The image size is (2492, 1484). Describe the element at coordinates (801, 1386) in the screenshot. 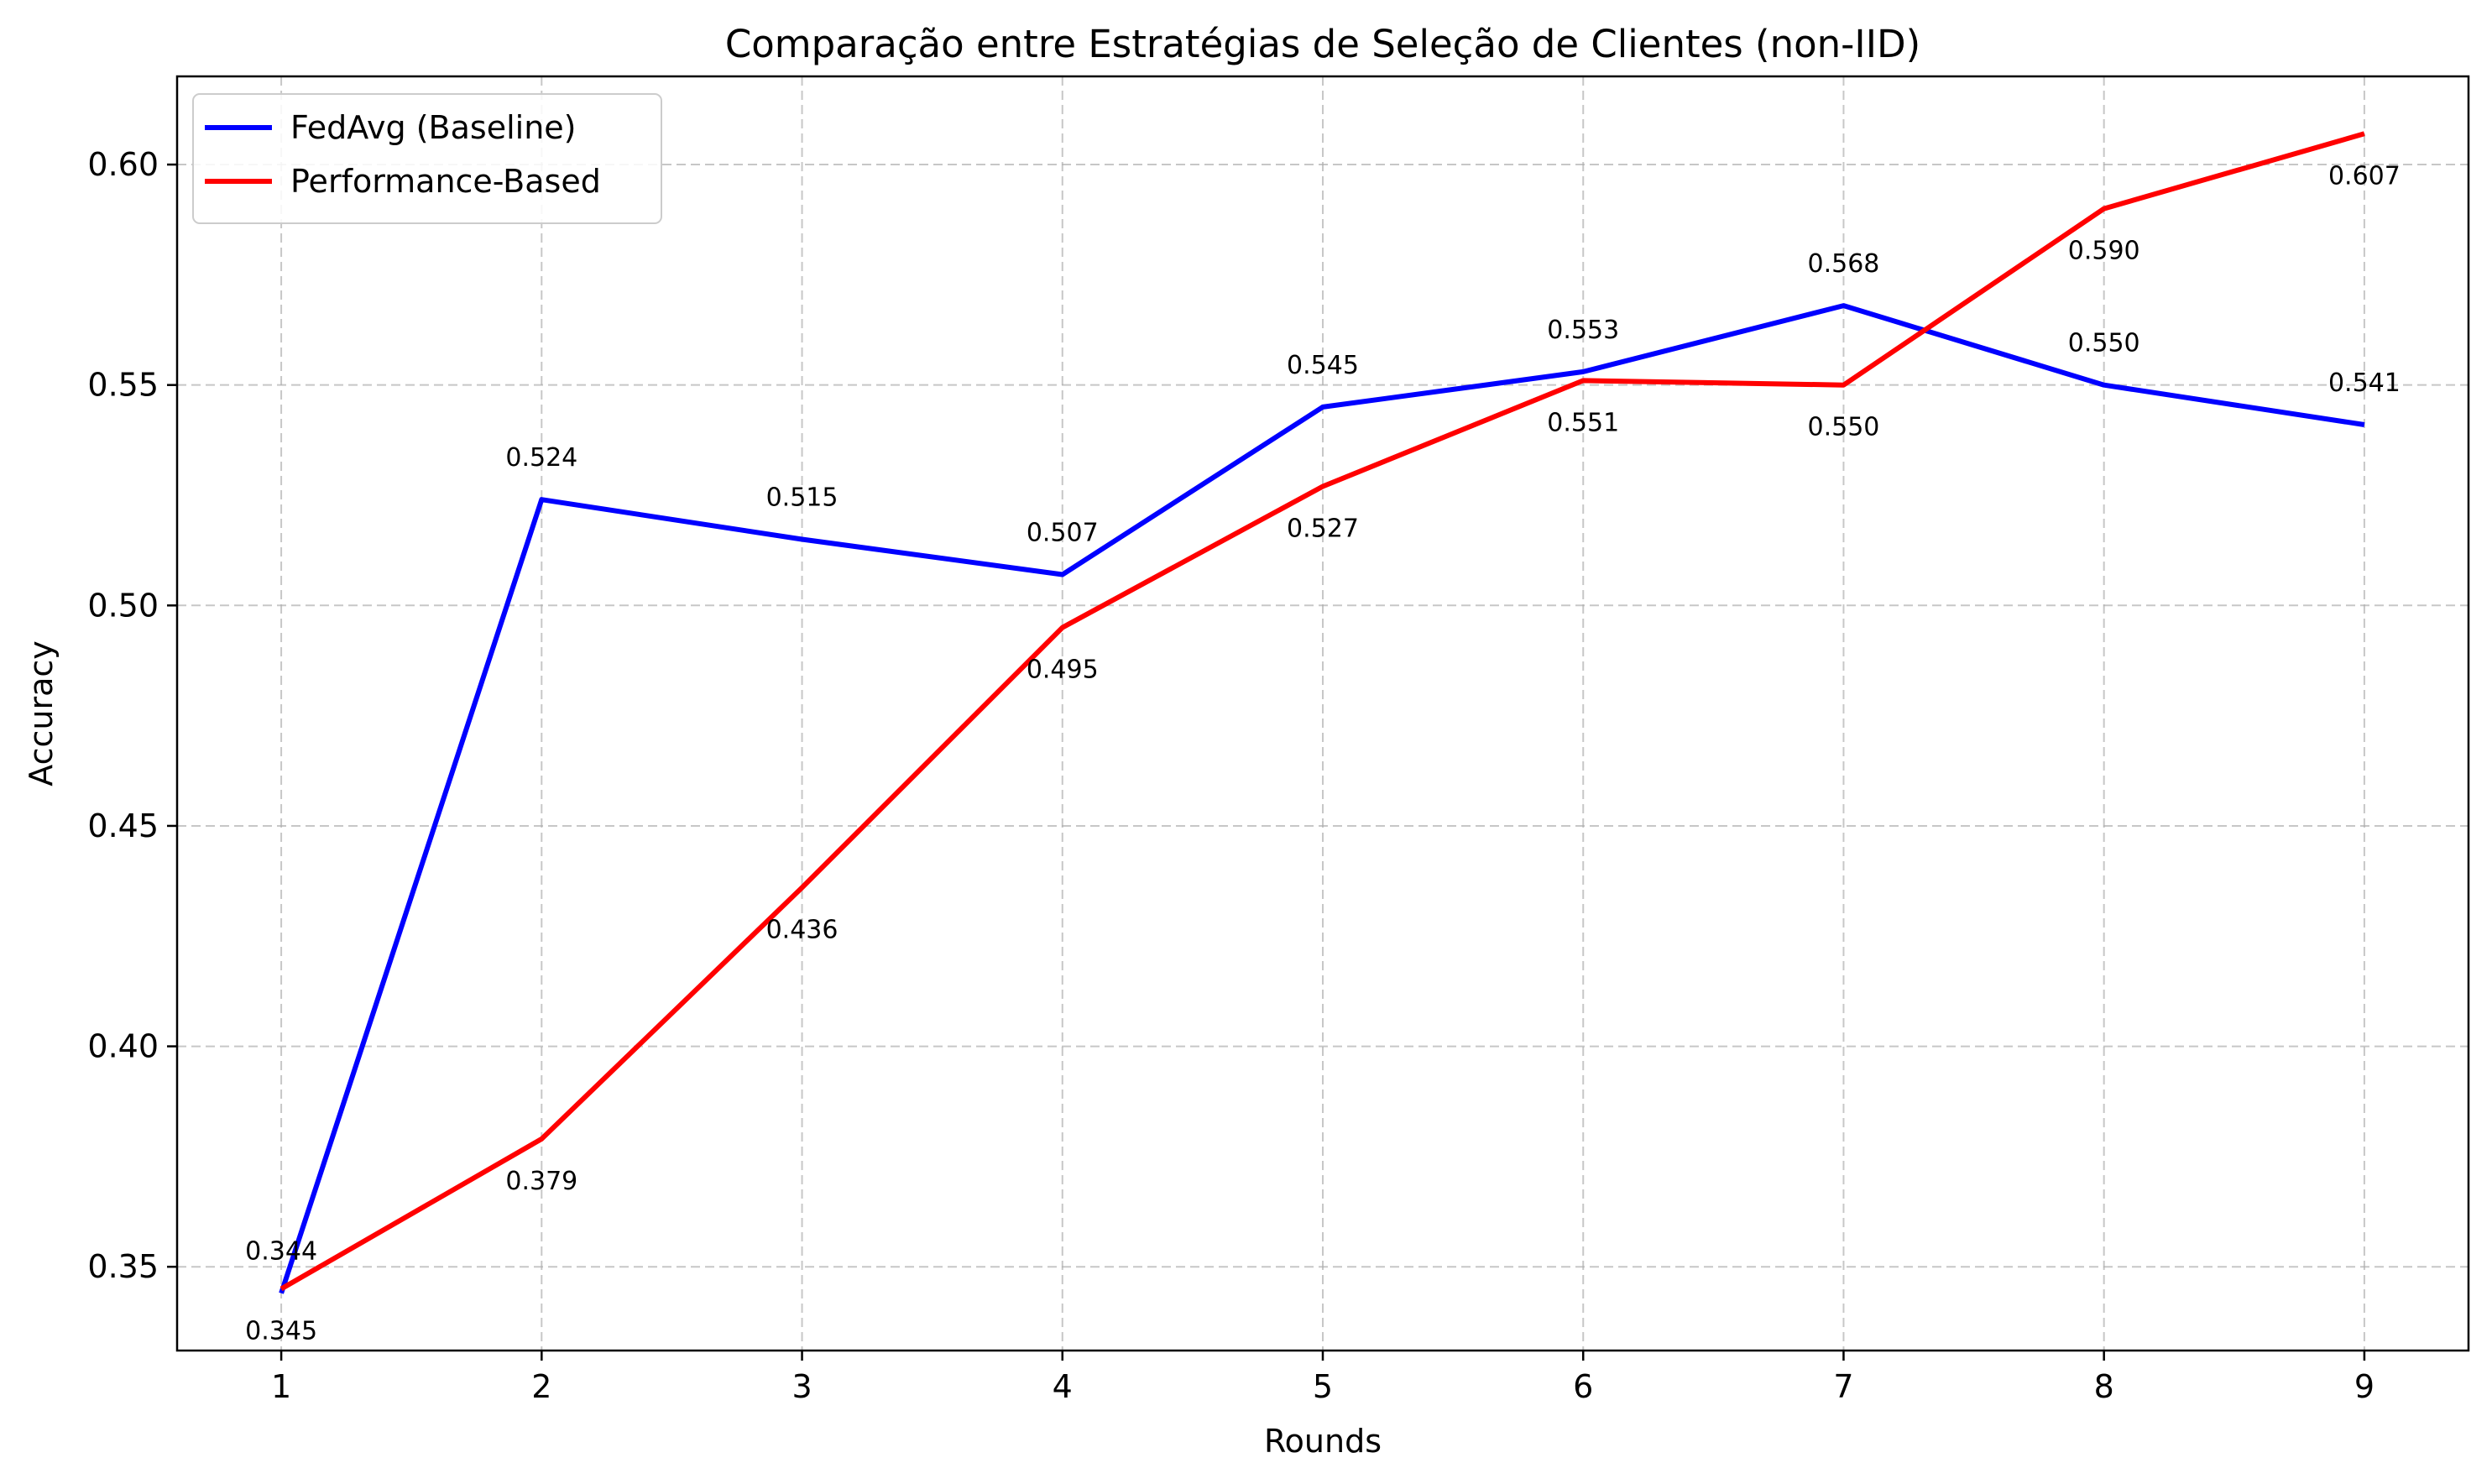

I see `x-tick-label: 3` at that location.